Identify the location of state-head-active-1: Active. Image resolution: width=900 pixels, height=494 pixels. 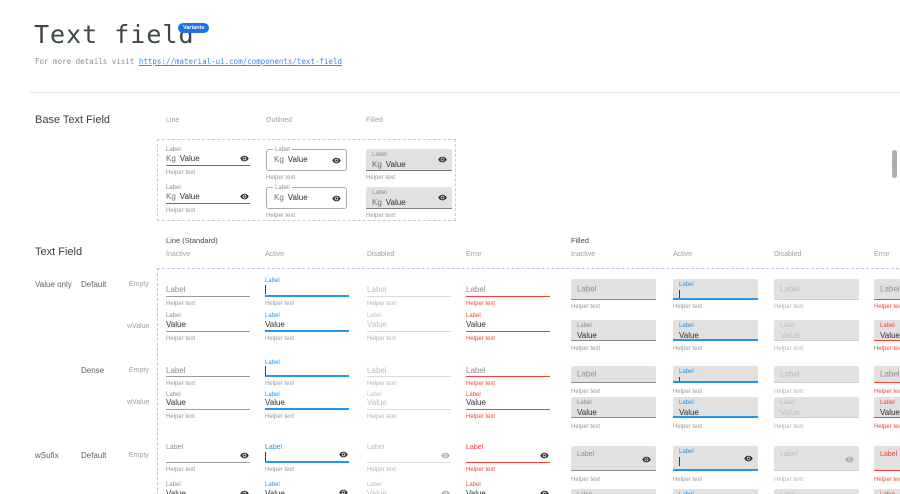
(275, 254).